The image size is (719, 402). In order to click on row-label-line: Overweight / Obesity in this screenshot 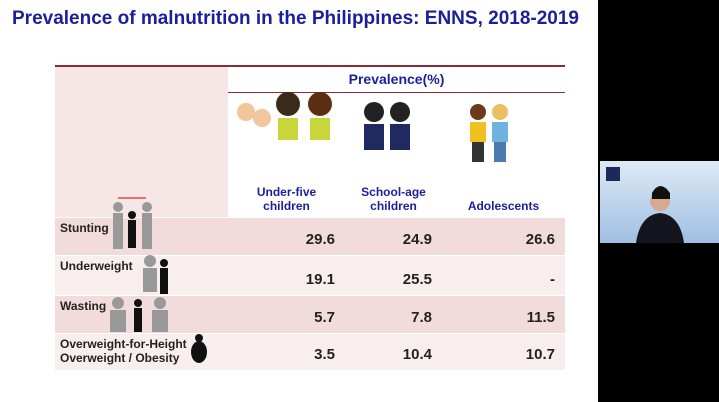, I will do `click(120, 358)`.